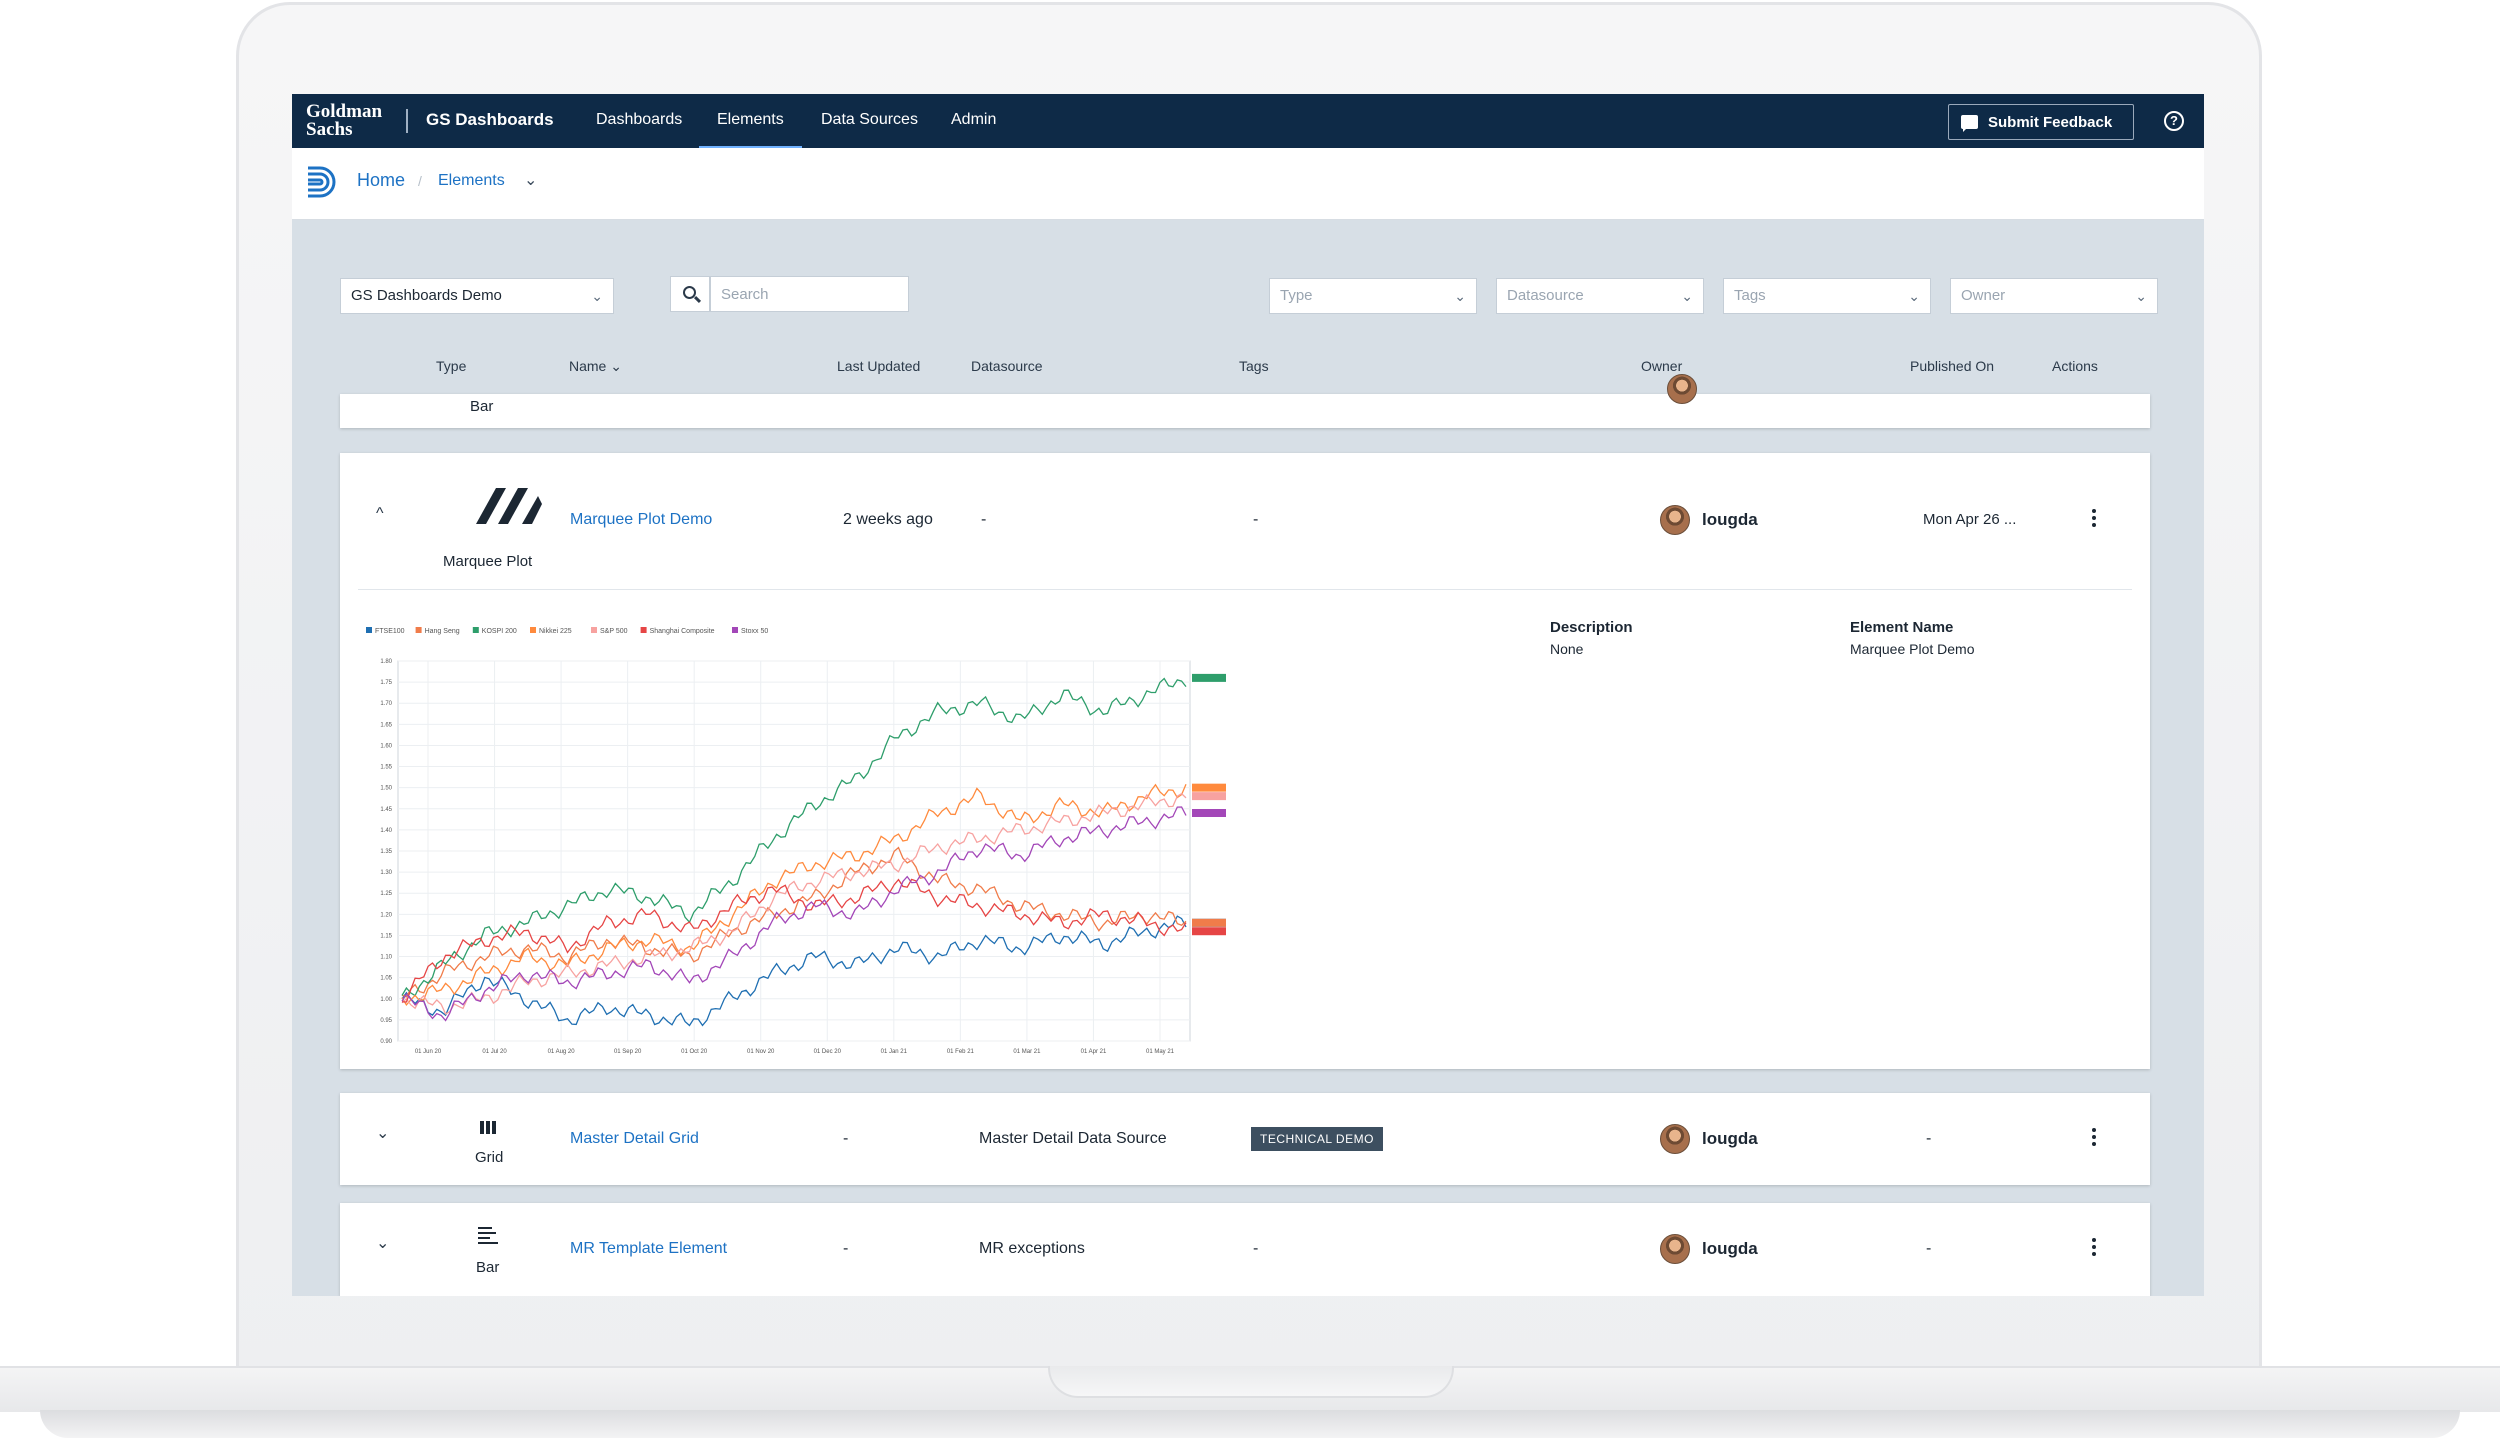  What do you see at coordinates (386, 1021) in the screenshot?
I see `y-tick-label: 0.95` at bounding box center [386, 1021].